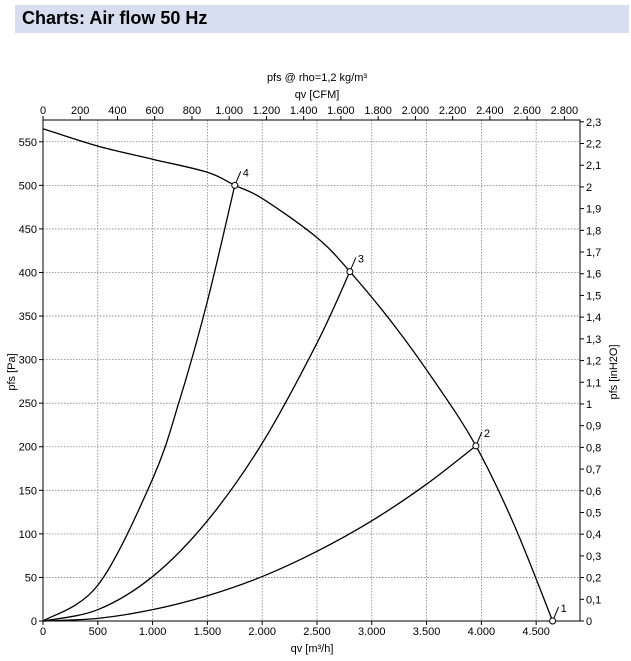  Describe the element at coordinates (229, 111) in the screenshot. I see `x2-tick-label: 1.000` at that location.